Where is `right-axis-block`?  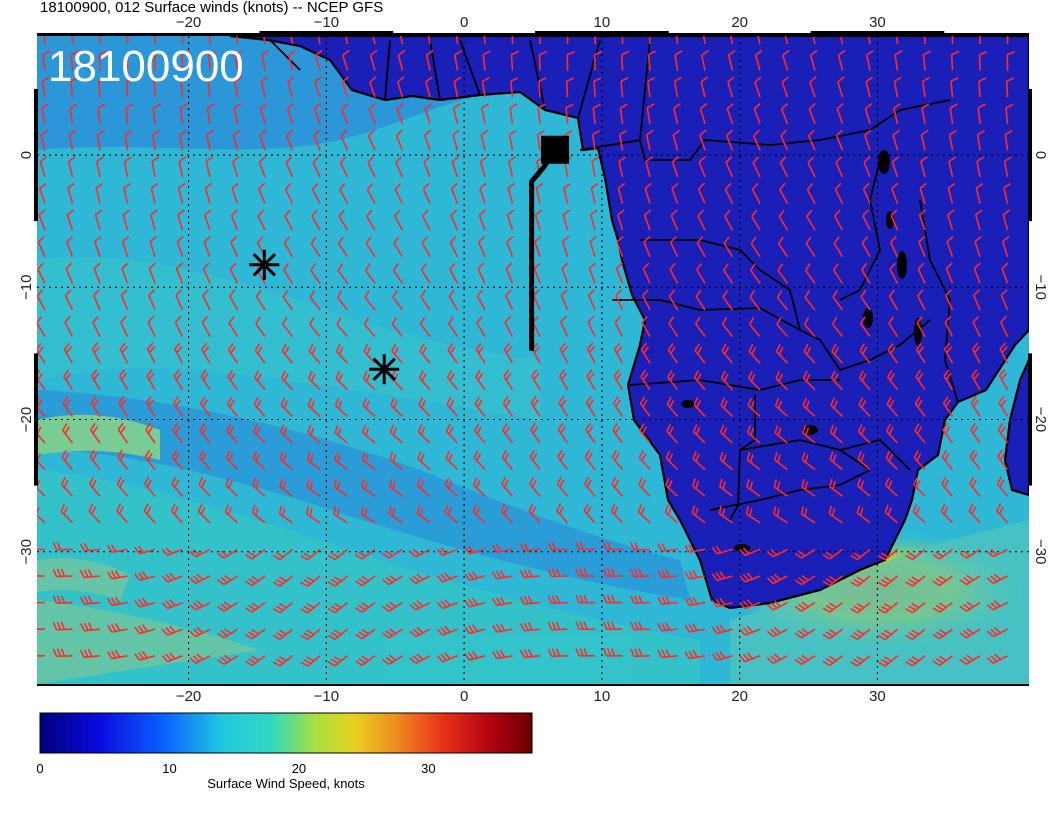
right-axis-block is located at coordinates (1030, 419).